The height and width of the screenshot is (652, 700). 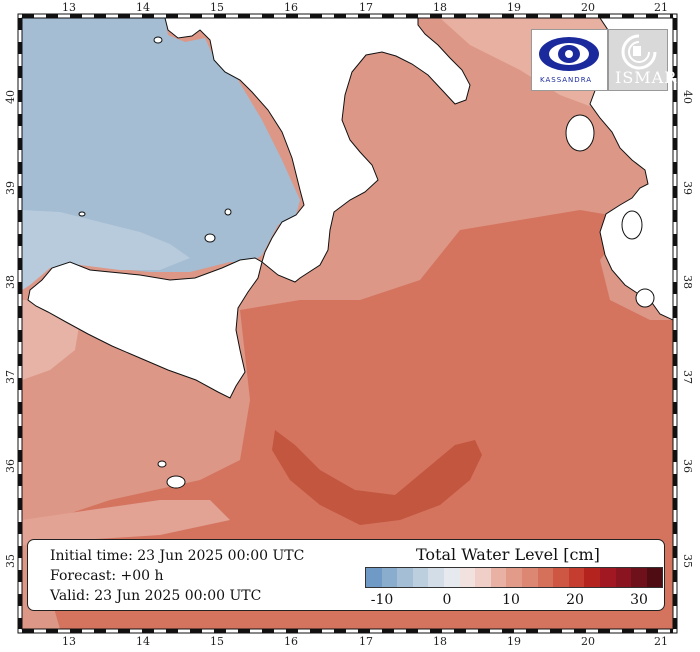 What do you see at coordinates (511, 600) in the screenshot?
I see `colorbar-label: 10` at bounding box center [511, 600].